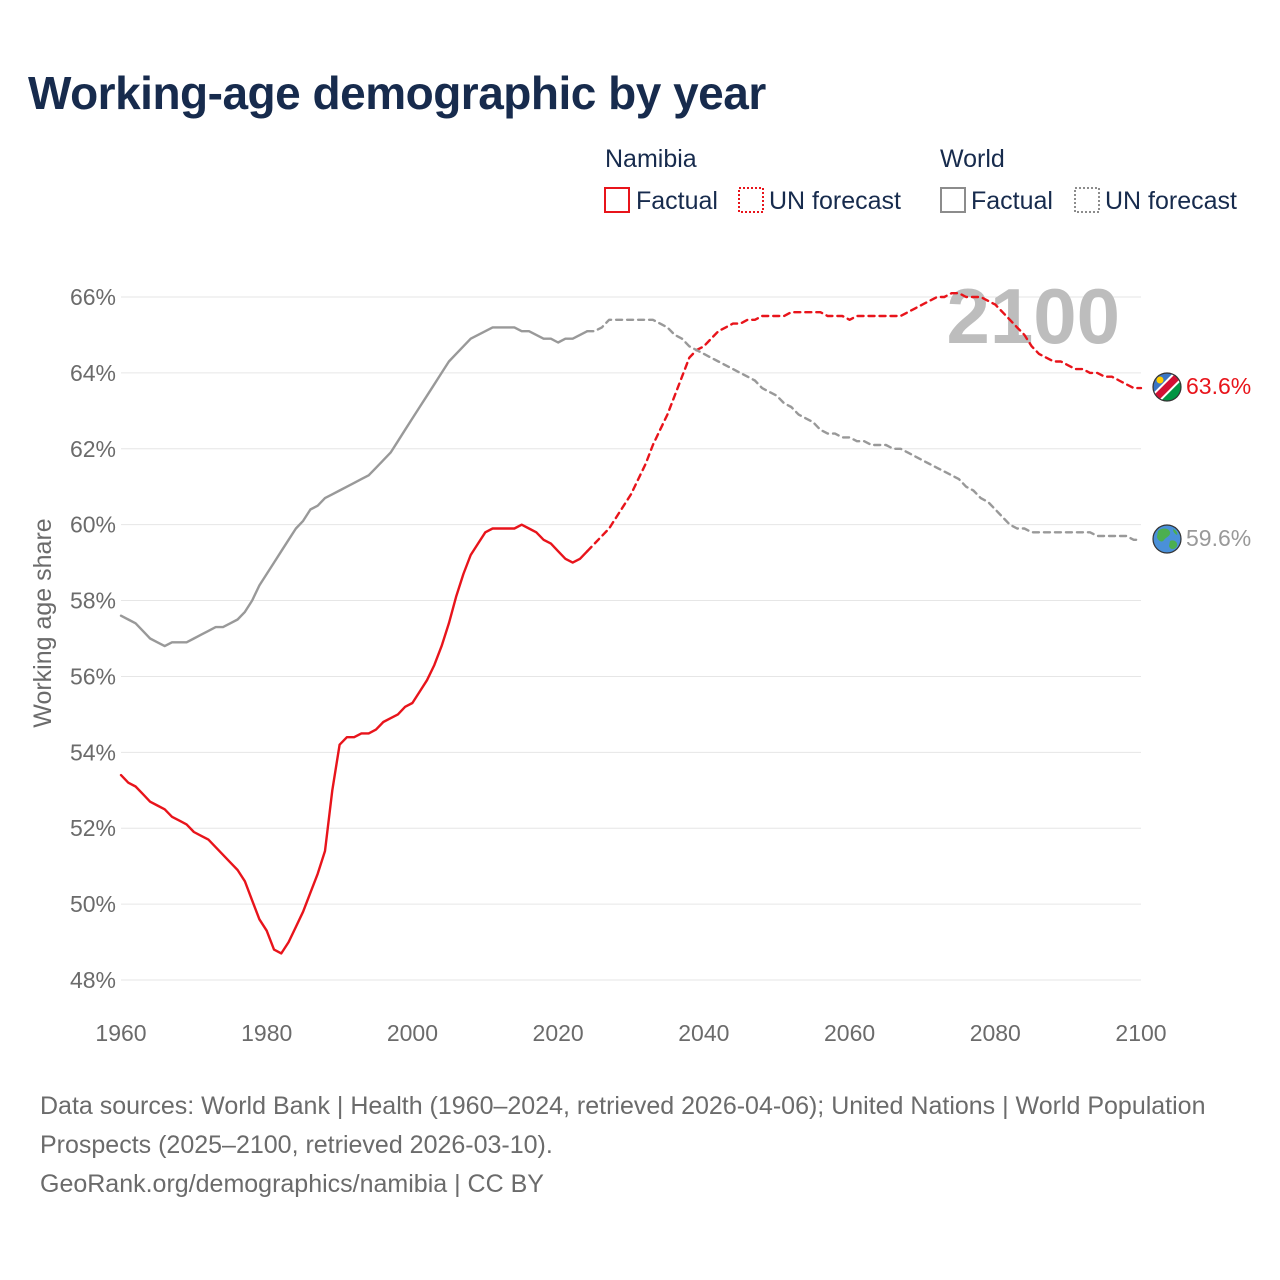  Describe the element at coordinates (677, 201) in the screenshot. I see `legend-label-namibia-factual: Factual` at that location.